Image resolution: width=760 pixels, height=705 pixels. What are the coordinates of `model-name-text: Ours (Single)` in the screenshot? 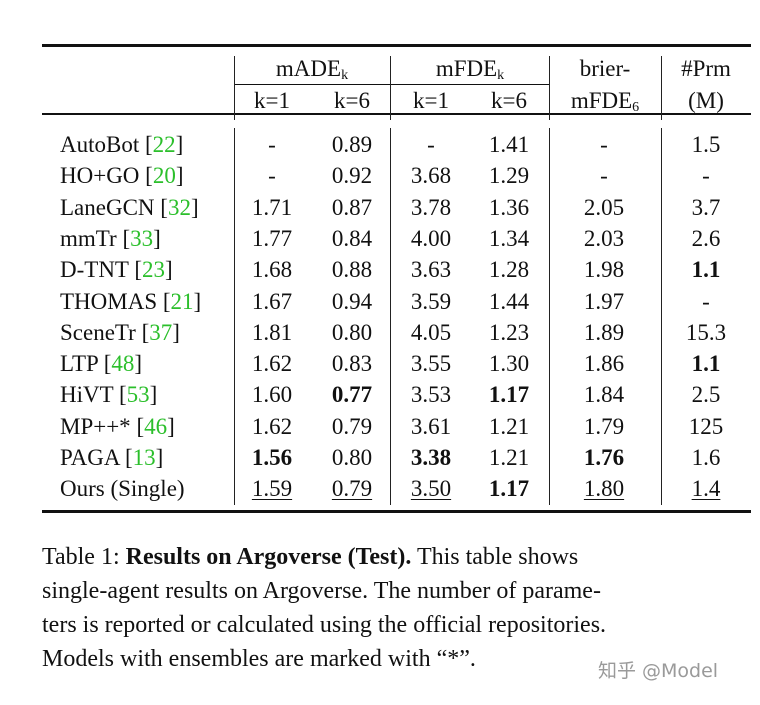 It's located at (122, 489).